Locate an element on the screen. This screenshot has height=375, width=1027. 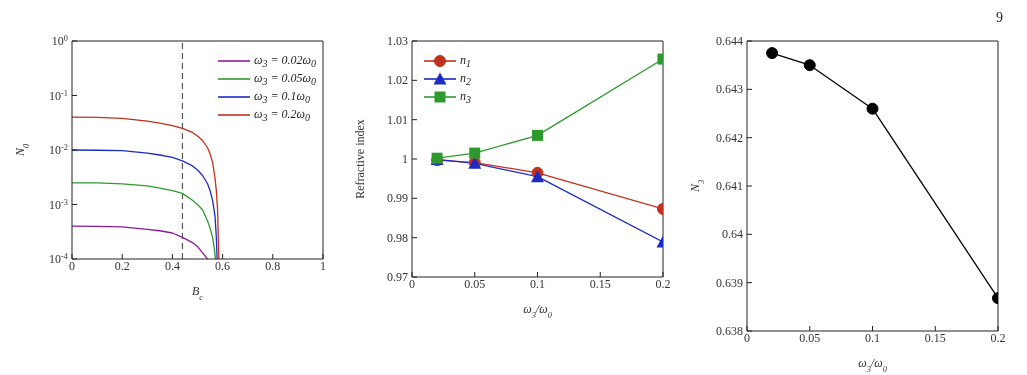
y-tick-label: 10$^{-4}$ is located at coordinates (59, 258).